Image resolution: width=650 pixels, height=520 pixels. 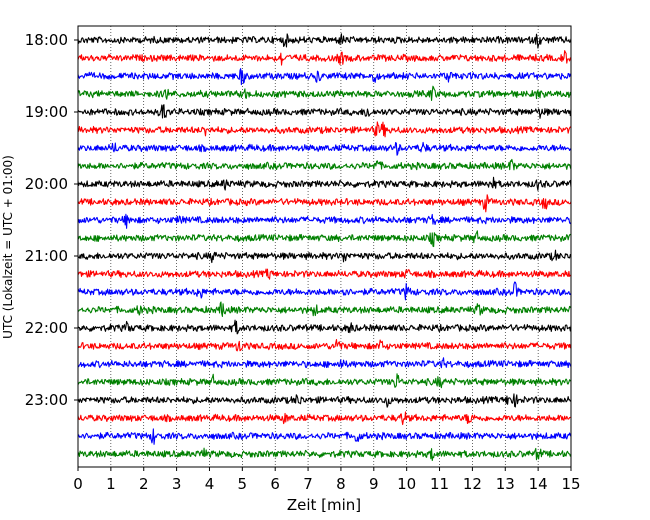 I want to click on y-tick-label: 23:00, so click(x=46, y=400).